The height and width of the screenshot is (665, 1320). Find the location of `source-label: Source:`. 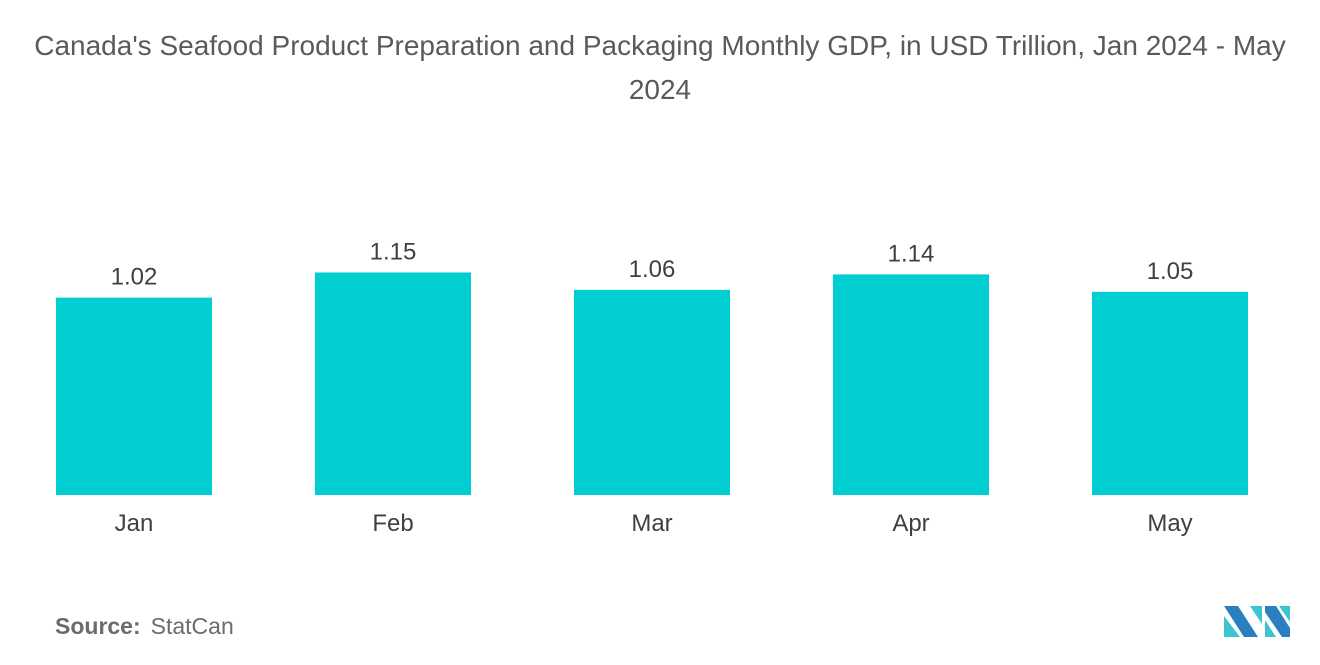

source-label: Source: is located at coordinates (98, 626).